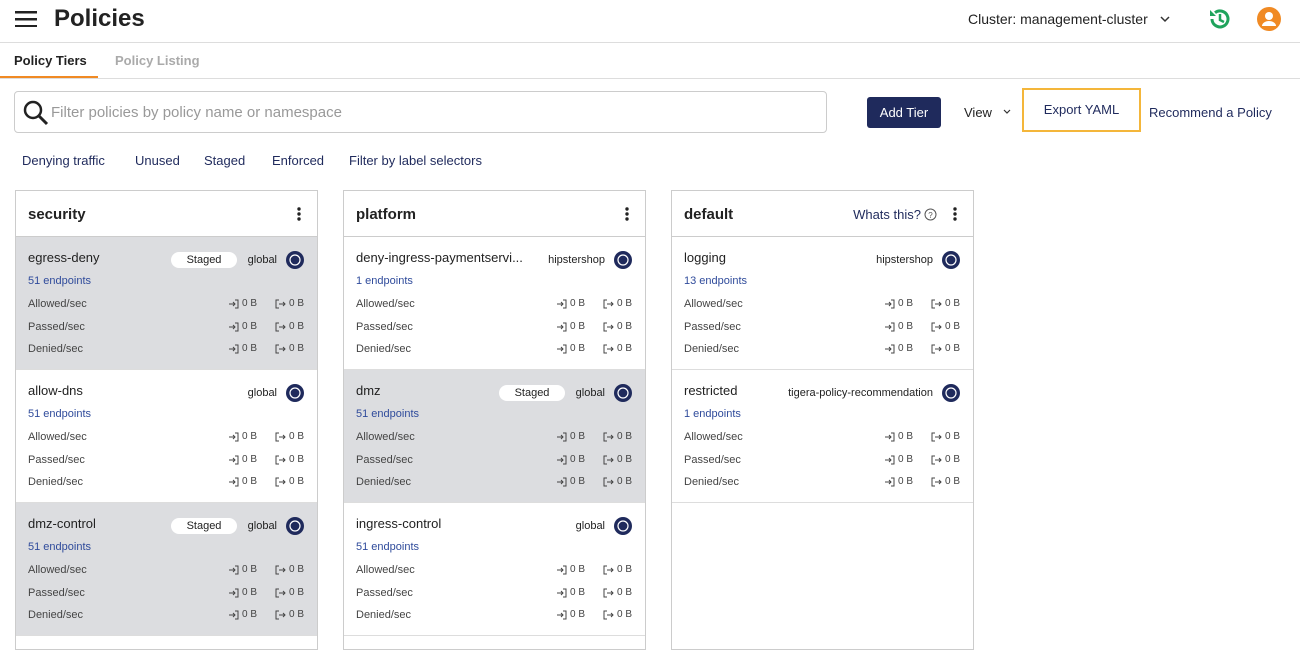 The height and width of the screenshot is (650, 1300). What do you see at coordinates (57, 214) in the screenshot?
I see `tier-name: security` at bounding box center [57, 214].